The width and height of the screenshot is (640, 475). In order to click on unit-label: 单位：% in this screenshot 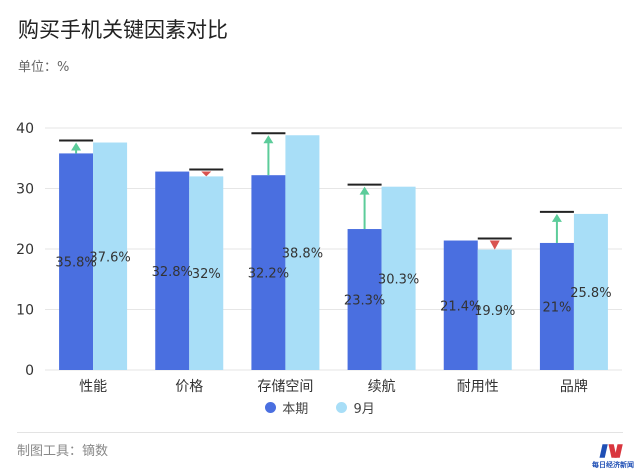, I will do `click(44, 67)`.